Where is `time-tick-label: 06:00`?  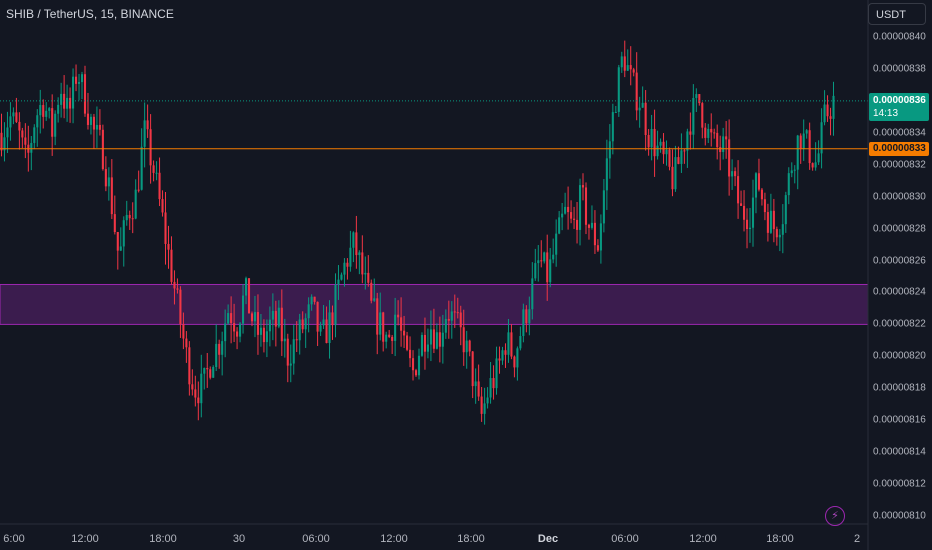 time-tick-label: 06:00 is located at coordinates (625, 539).